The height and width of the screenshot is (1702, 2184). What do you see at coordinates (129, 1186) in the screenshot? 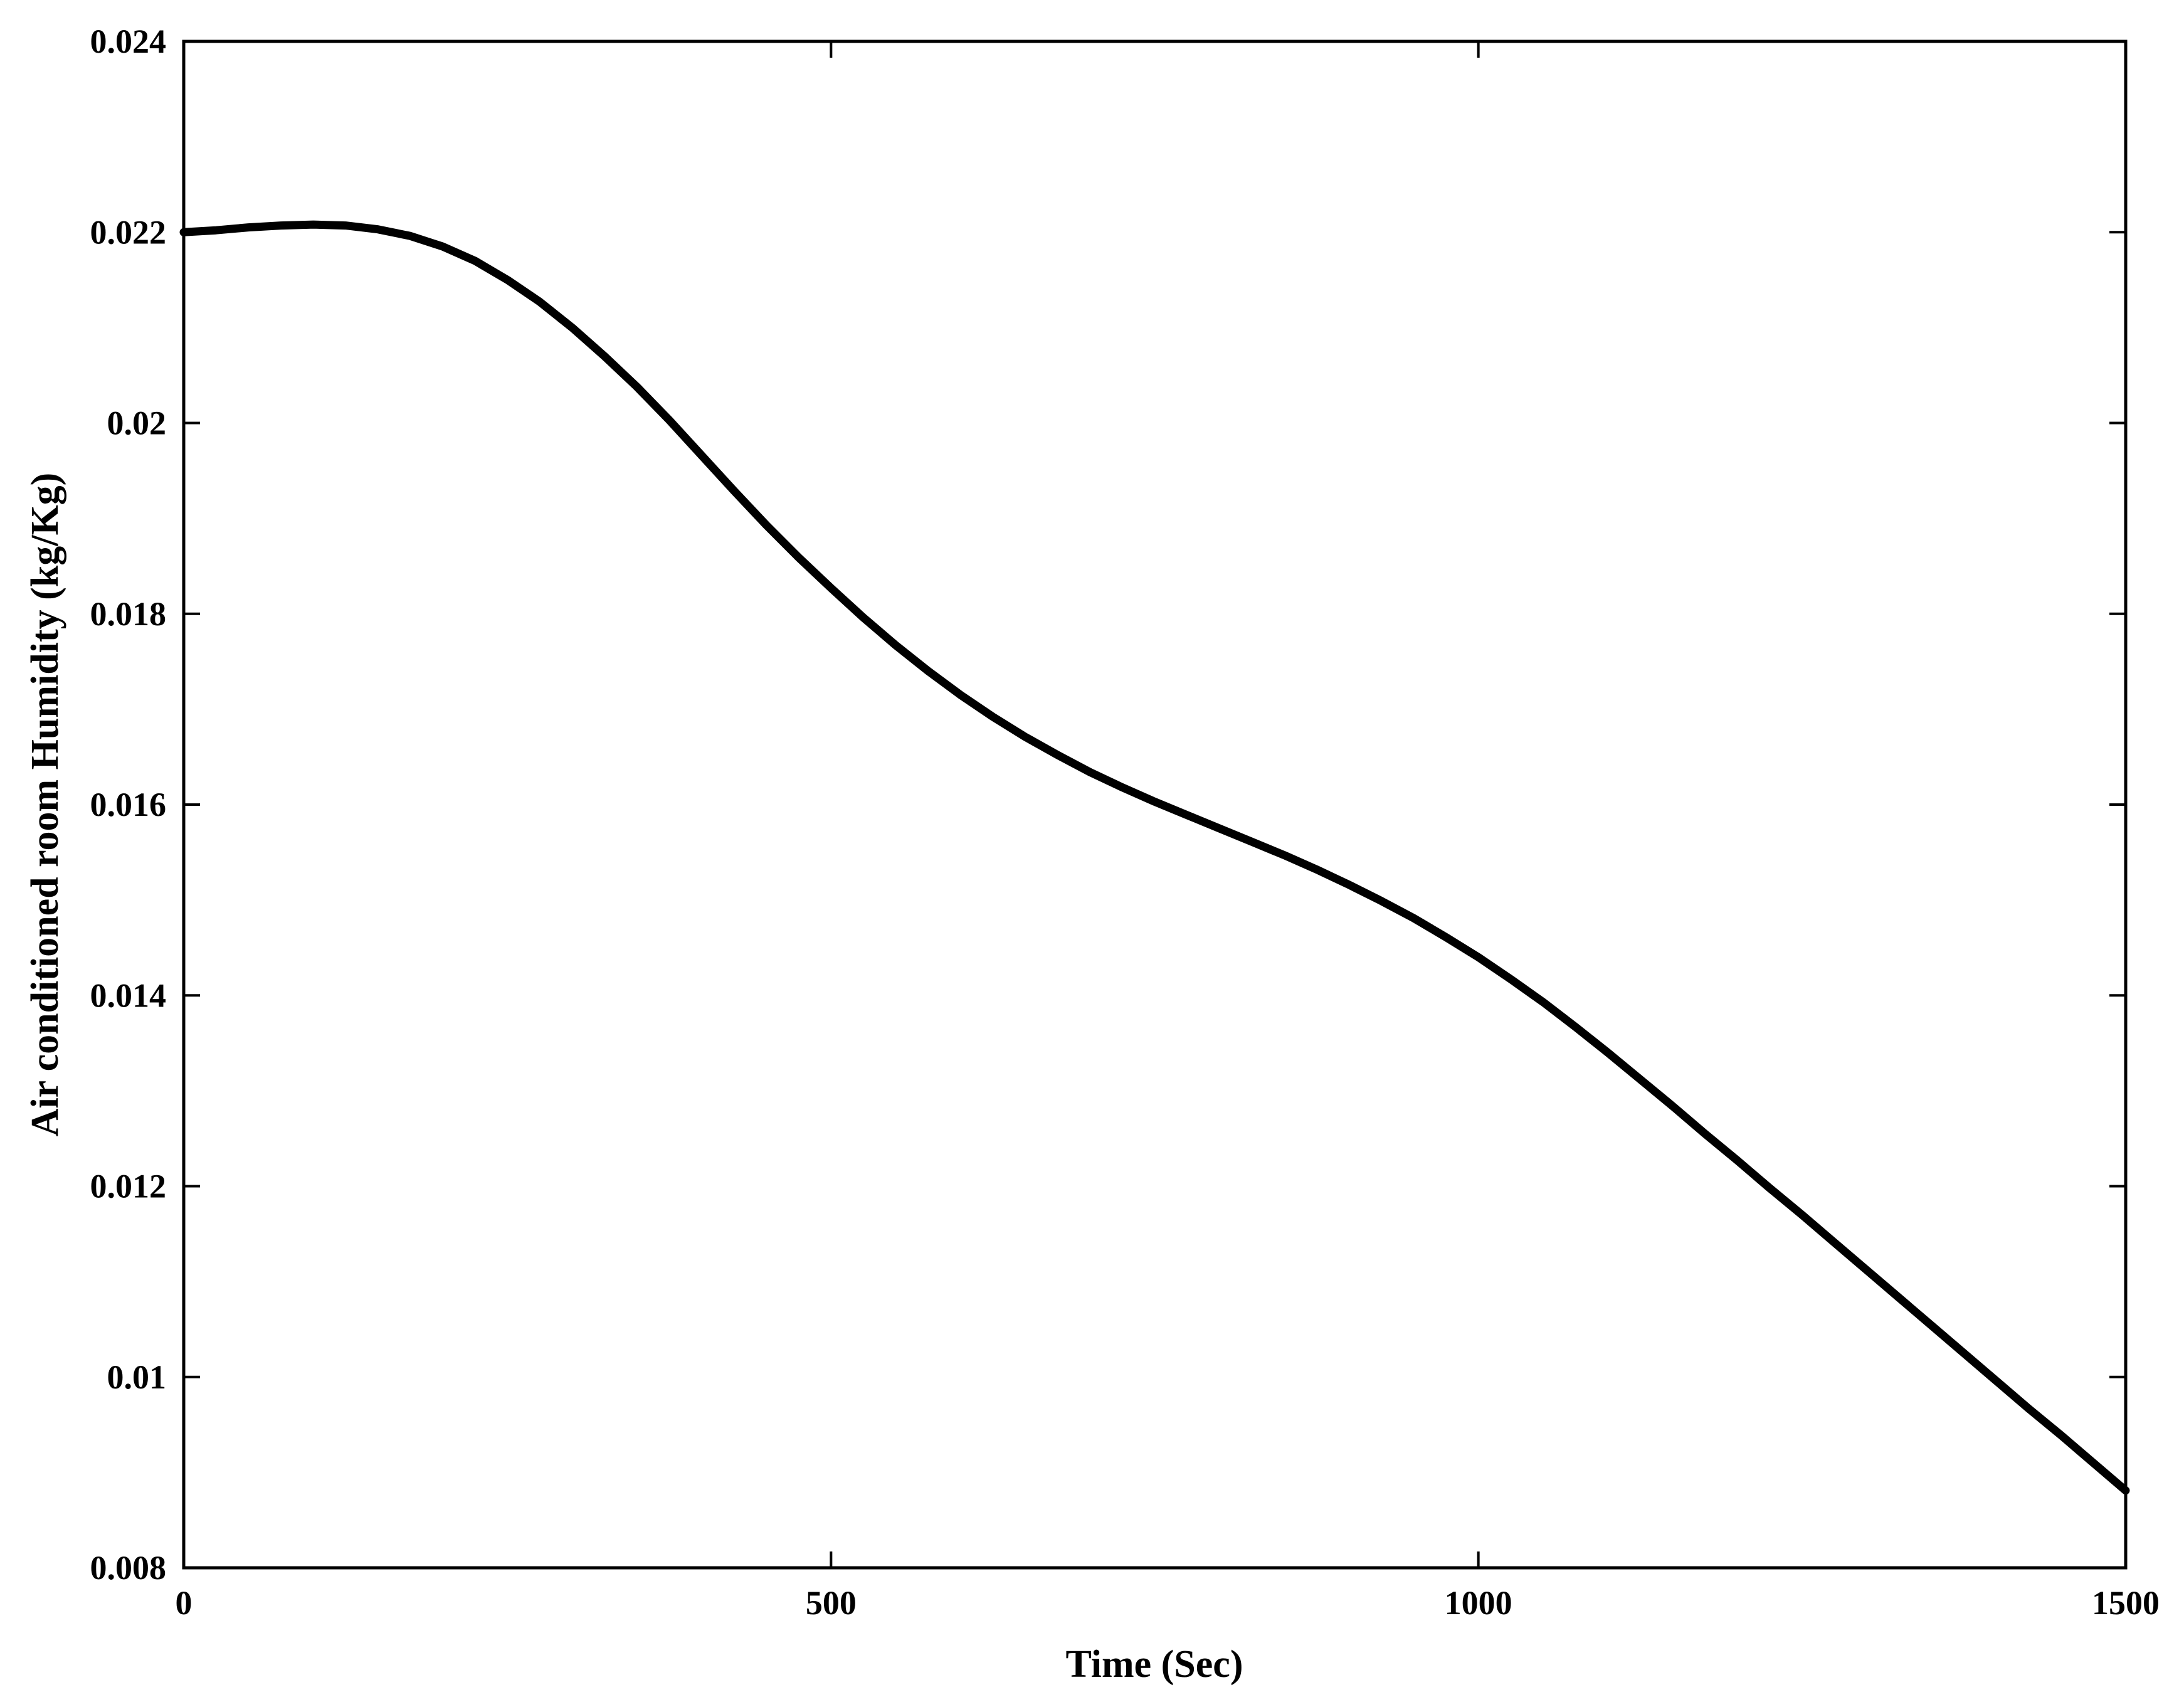
I see `y-tick-label: 0.012` at bounding box center [129, 1186].